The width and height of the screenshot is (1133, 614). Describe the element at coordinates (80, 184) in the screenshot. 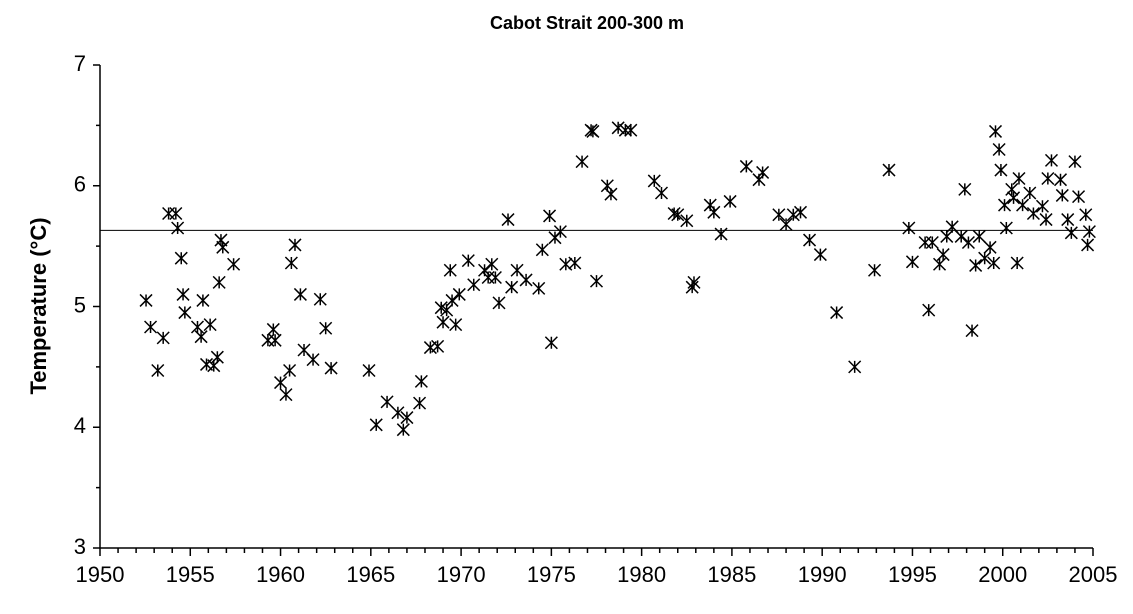

I see `y-tick-label: 6` at that location.